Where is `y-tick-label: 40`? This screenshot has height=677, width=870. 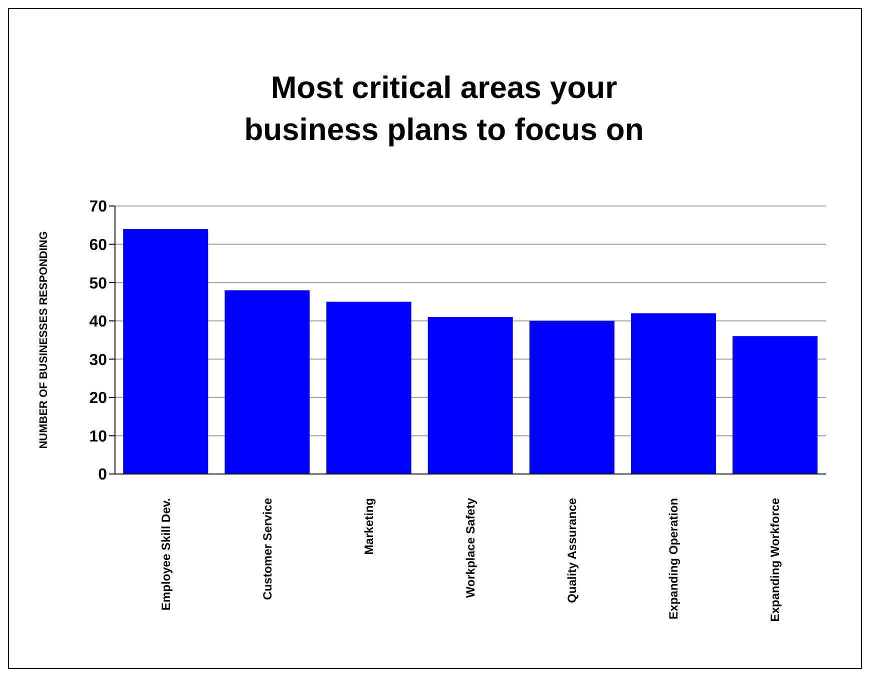
y-tick-label: 40 is located at coordinates (98, 322).